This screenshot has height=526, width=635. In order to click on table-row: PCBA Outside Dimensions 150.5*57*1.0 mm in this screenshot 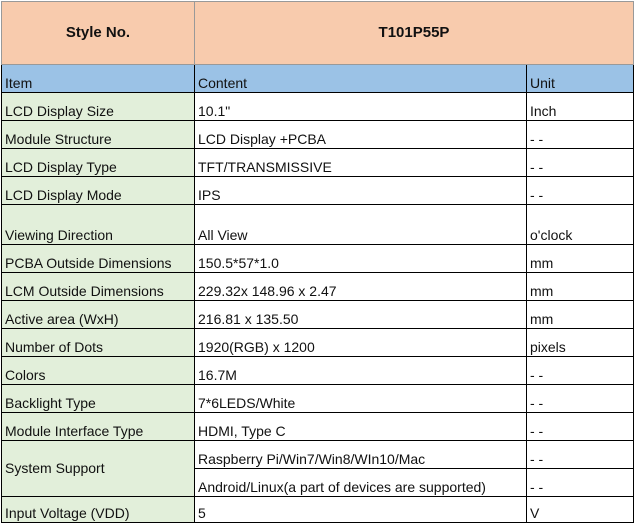, I will do `click(317, 258)`.